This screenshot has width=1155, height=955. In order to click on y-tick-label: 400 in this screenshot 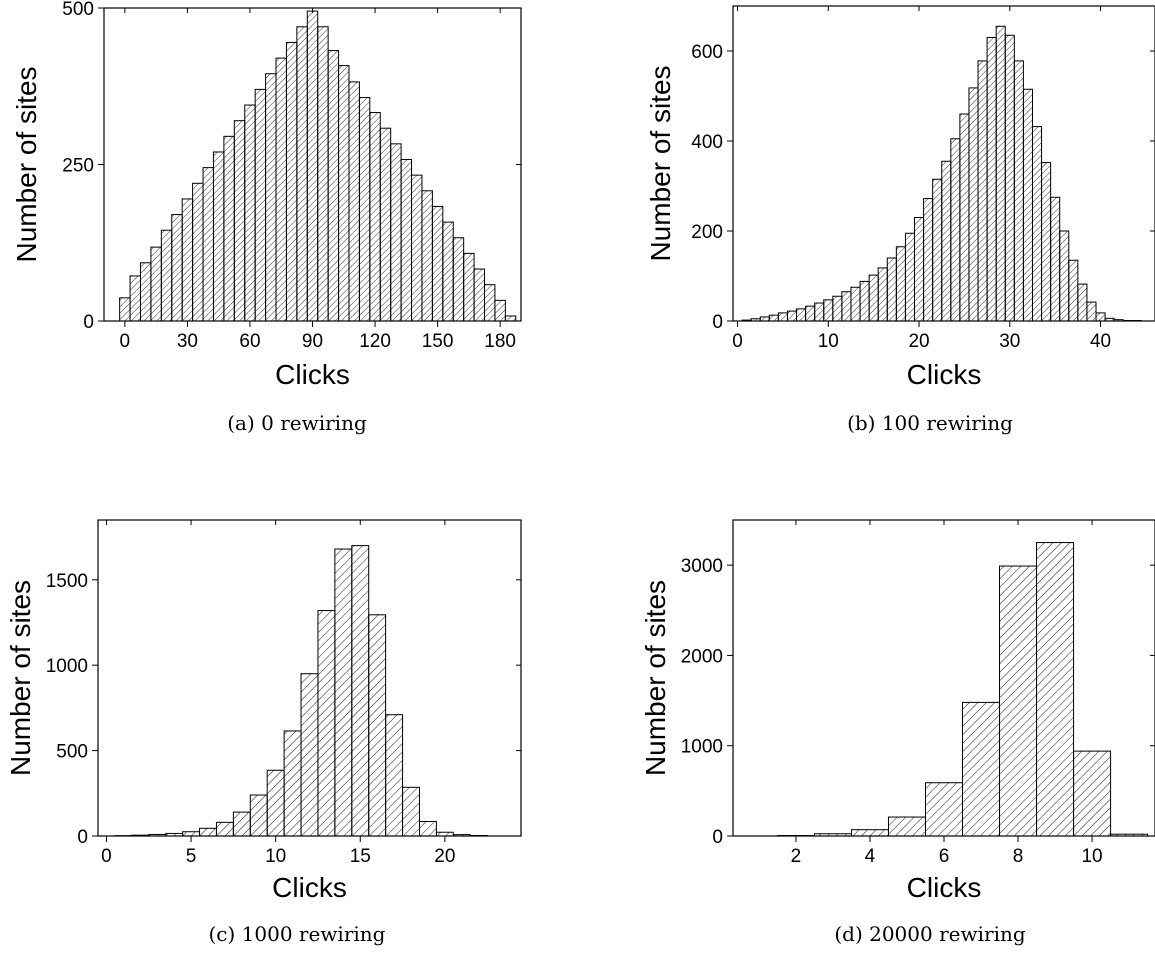, I will do `click(707, 142)`.